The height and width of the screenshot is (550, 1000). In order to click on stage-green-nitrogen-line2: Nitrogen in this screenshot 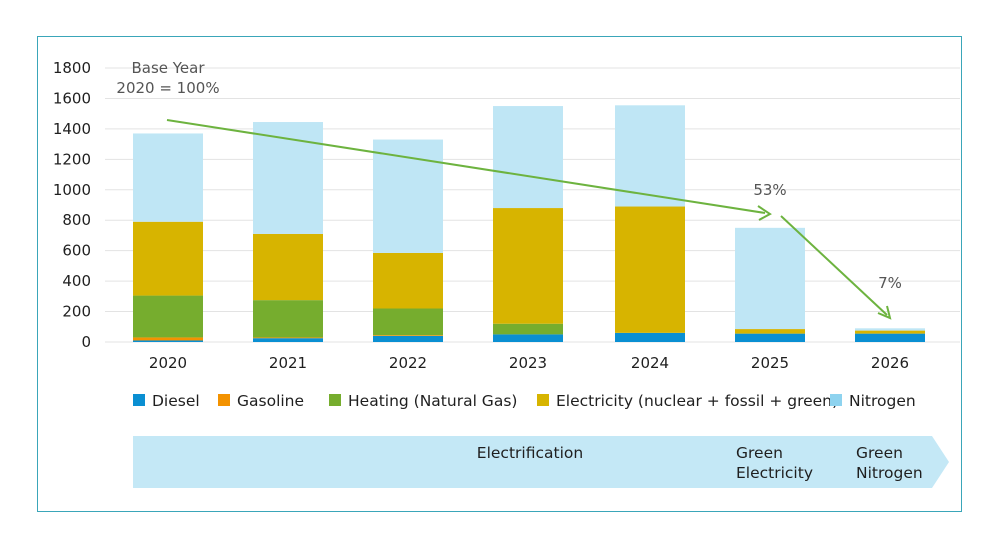, I will do `click(889, 473)`.